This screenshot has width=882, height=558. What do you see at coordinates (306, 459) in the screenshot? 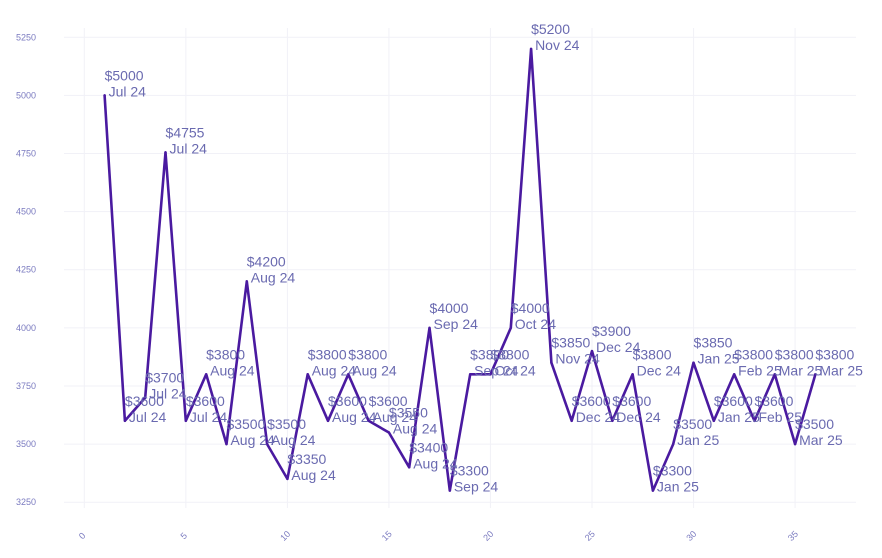
I see `data-label-price: $3350` at bounding box center [306, 459].